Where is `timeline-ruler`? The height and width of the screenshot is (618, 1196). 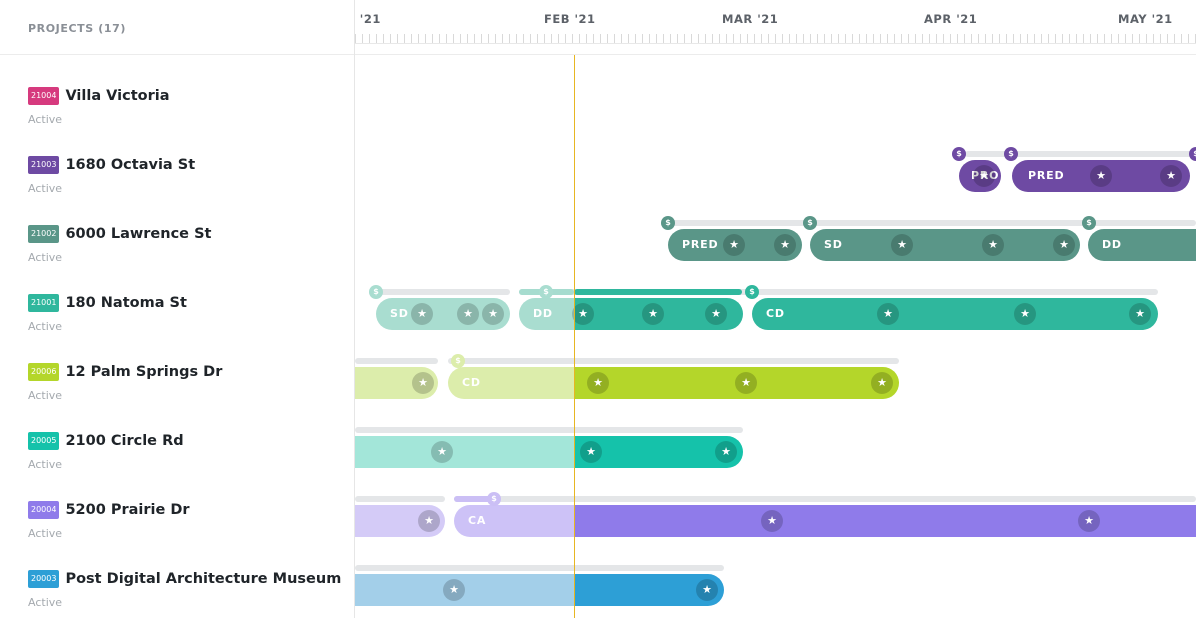 timeline-ruler is located at coordinates (775, 39).